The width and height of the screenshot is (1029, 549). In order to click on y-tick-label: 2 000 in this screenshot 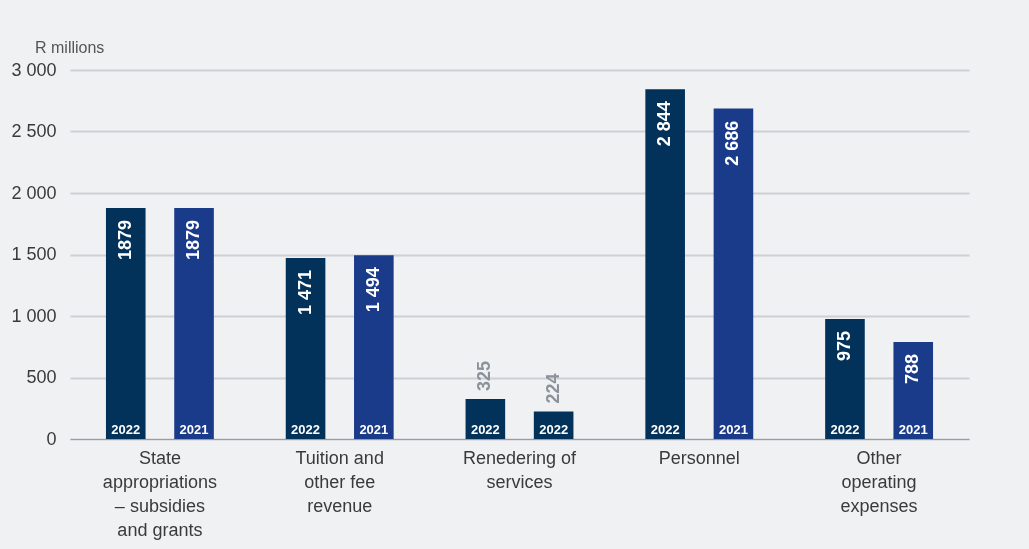, I will do `click(34, 192)`.